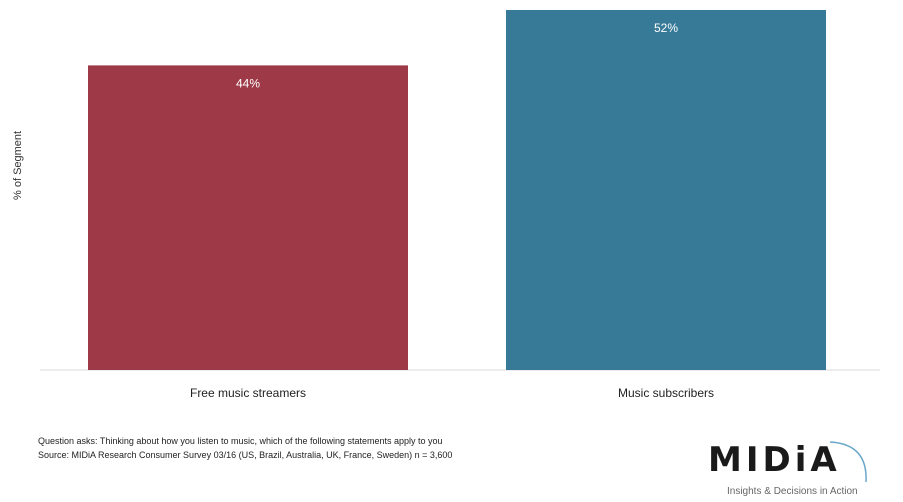 Image resolution: width=903 pixels, height=502 pixels. I want to click on logo-wordmark: MIDiA, so click(774, 460).